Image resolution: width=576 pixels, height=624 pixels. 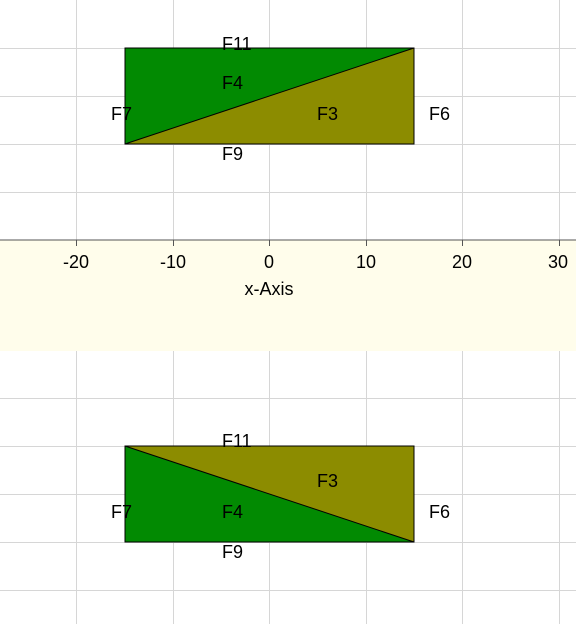 What do you see at coordinates (269, 262) in the screenshot?
I see `x-tick-label: 0` at bounding box center [269, 262].